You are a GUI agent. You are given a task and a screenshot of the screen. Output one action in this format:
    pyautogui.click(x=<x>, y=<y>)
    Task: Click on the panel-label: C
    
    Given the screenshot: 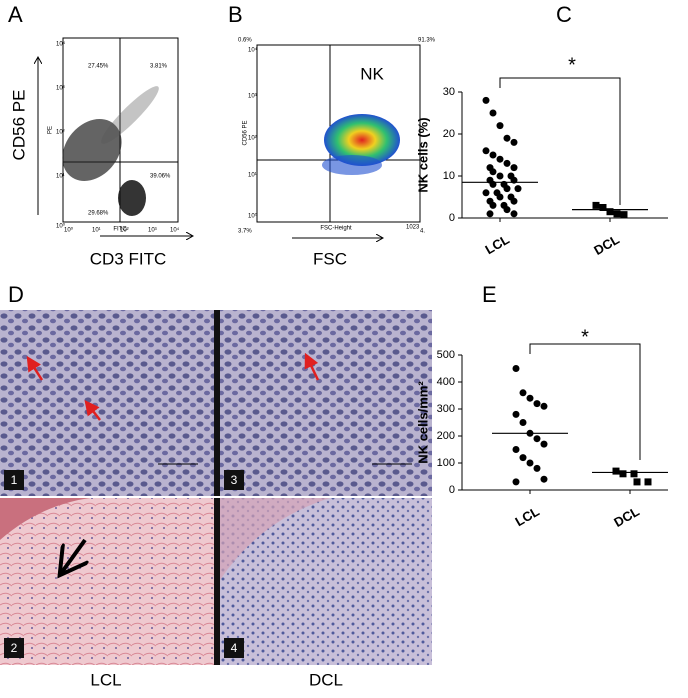 What is the action you would take?
    pyautogui.click(x=564, y=14)
    